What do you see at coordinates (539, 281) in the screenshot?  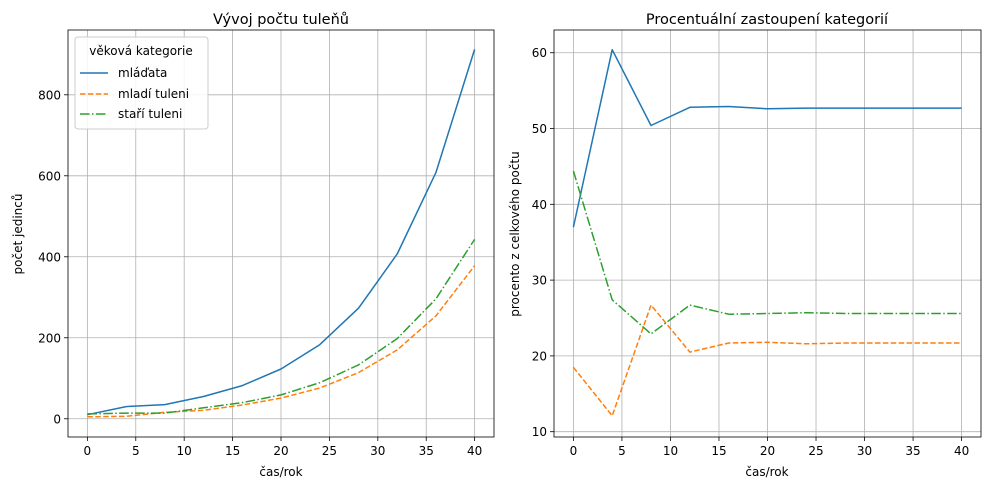 I see `y-tick-label-percentage: 30` at bounding box center [539, 281].